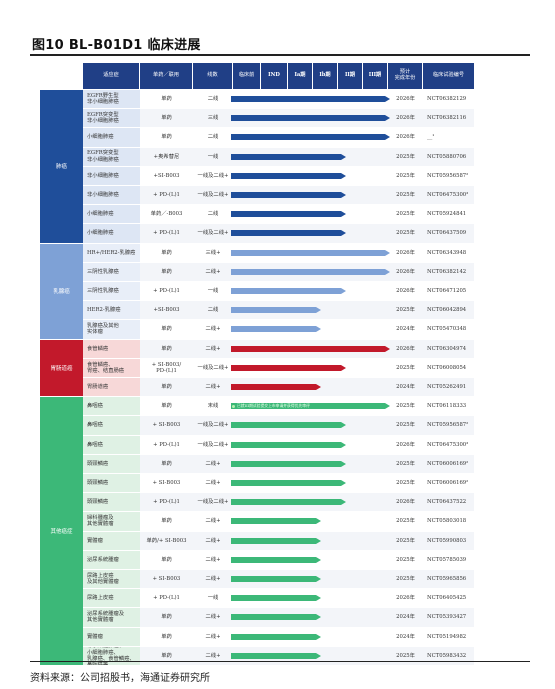 The image size is (555, 689). I want to click on header-ind: IND, so click(274, 76).